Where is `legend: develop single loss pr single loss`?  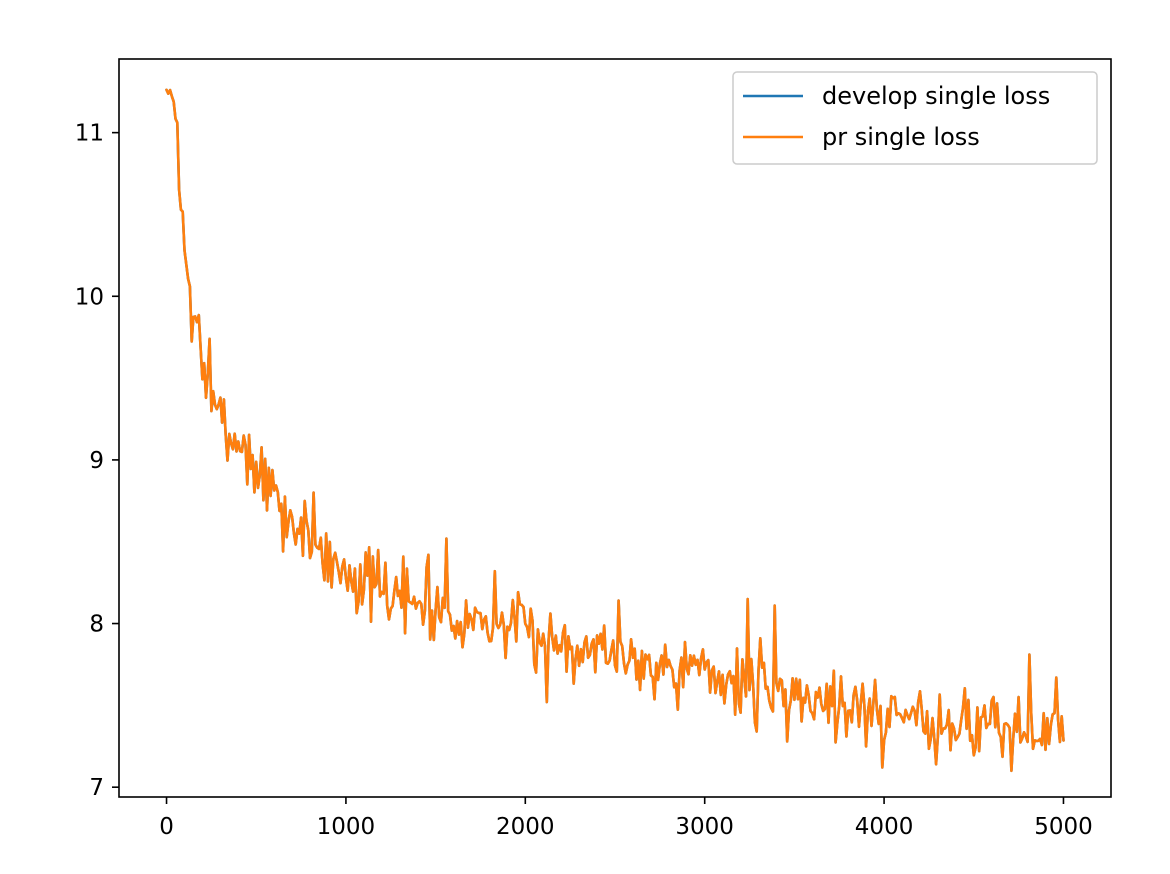
legend: develop single loss pr single loss is located at coordinates (915, 118).